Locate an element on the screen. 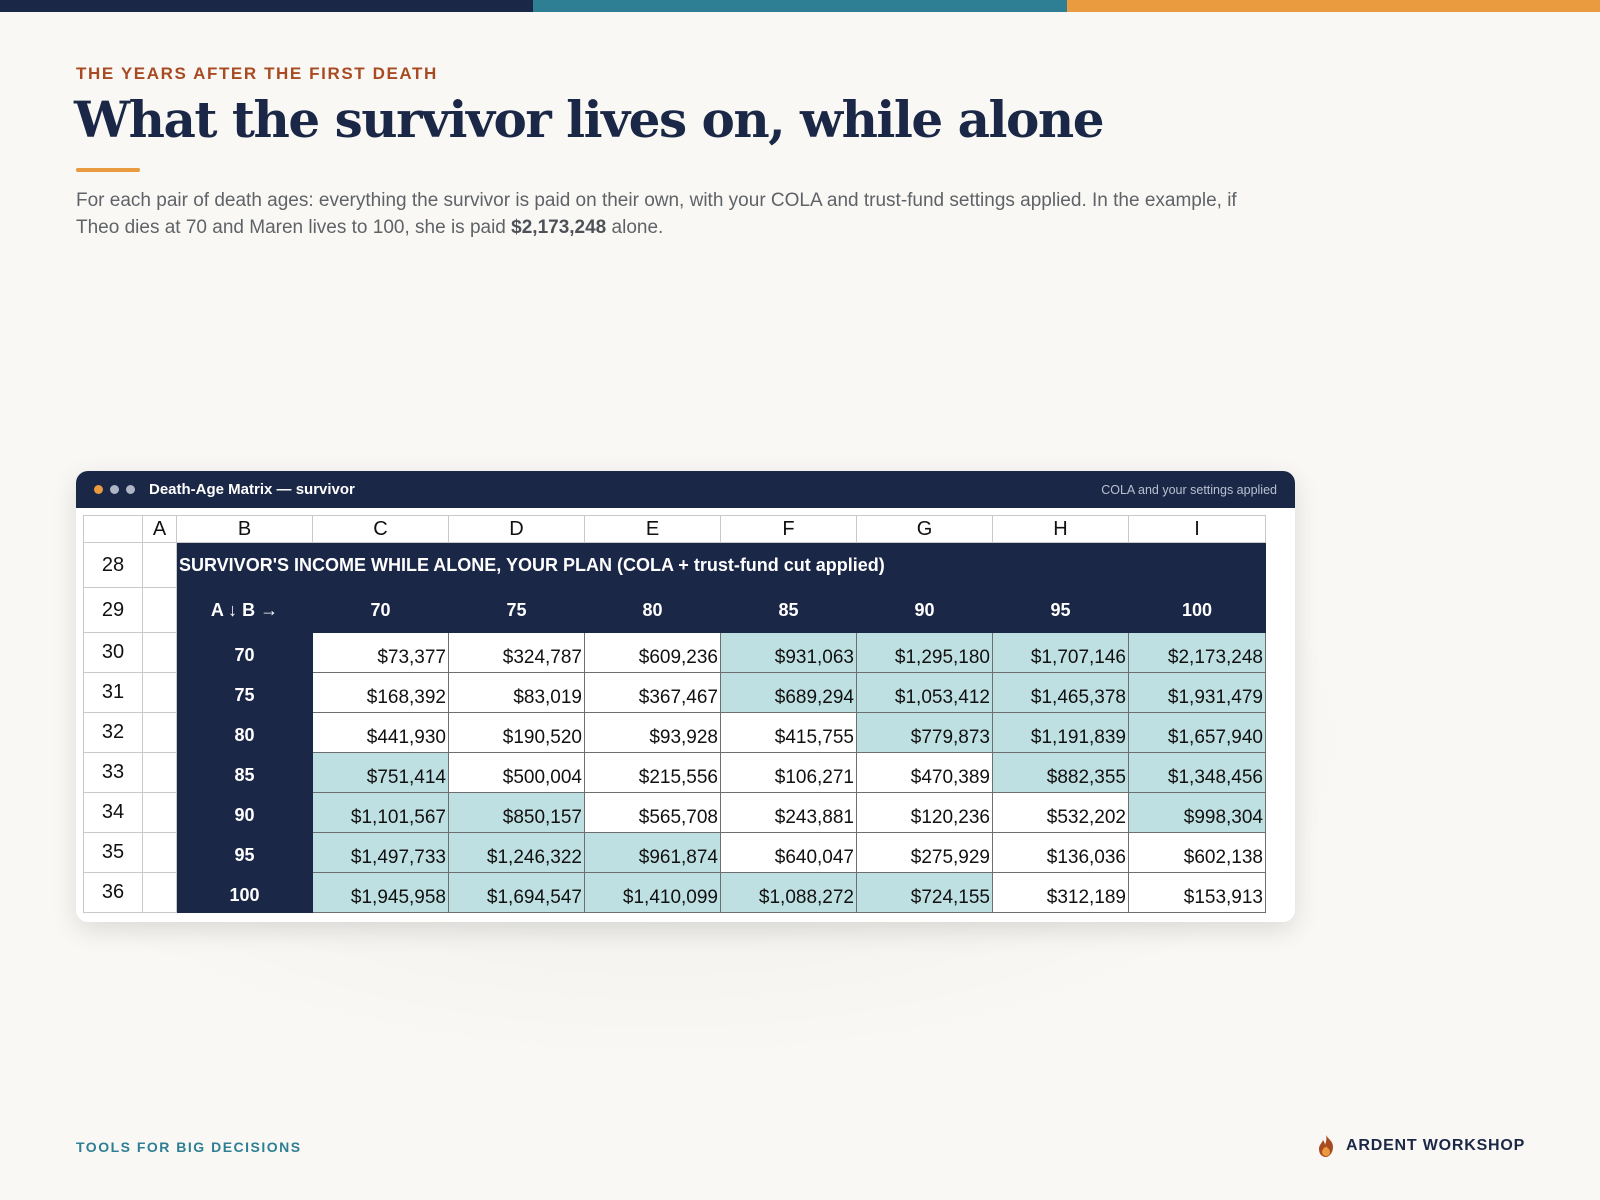 The image size is (1600, 1200). row-age-label: 95 is located at coordinates (244, 852).